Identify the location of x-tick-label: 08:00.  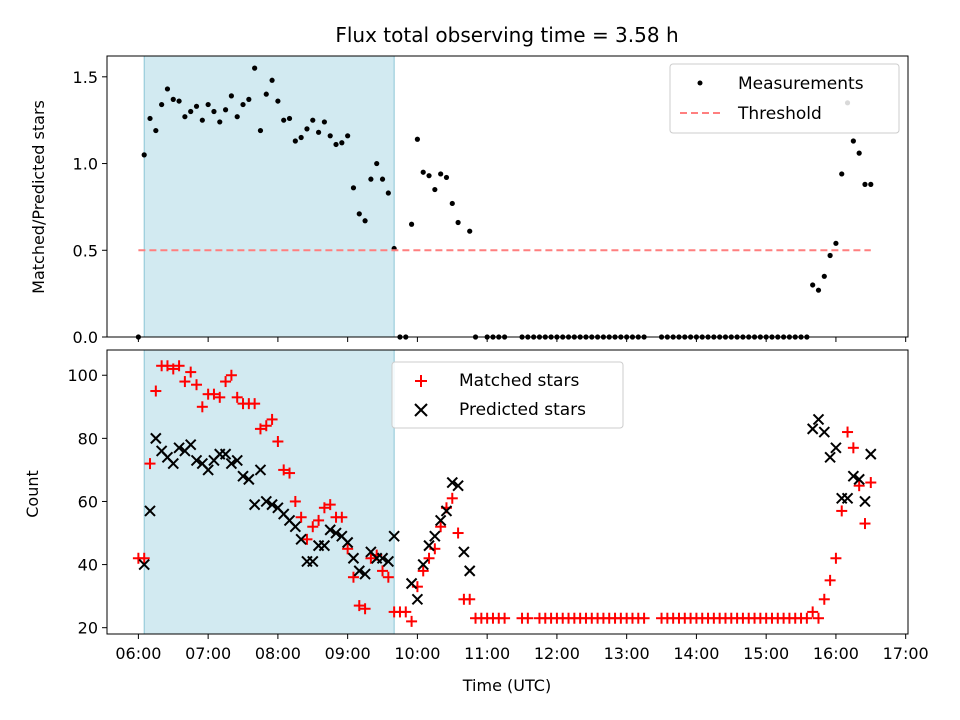
(278, 653).